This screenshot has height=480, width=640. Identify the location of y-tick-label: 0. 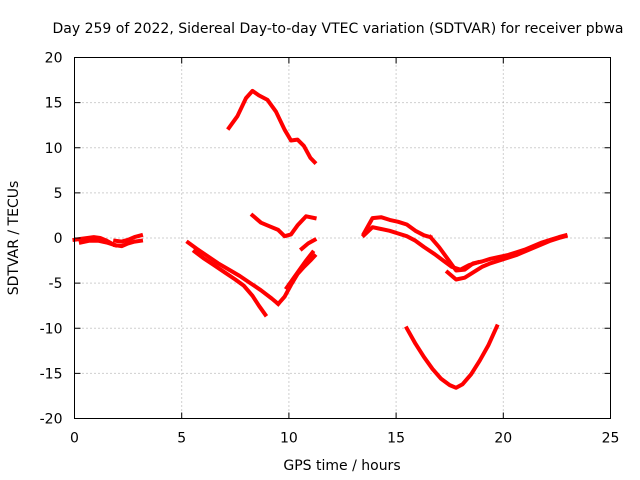
(58, 239).